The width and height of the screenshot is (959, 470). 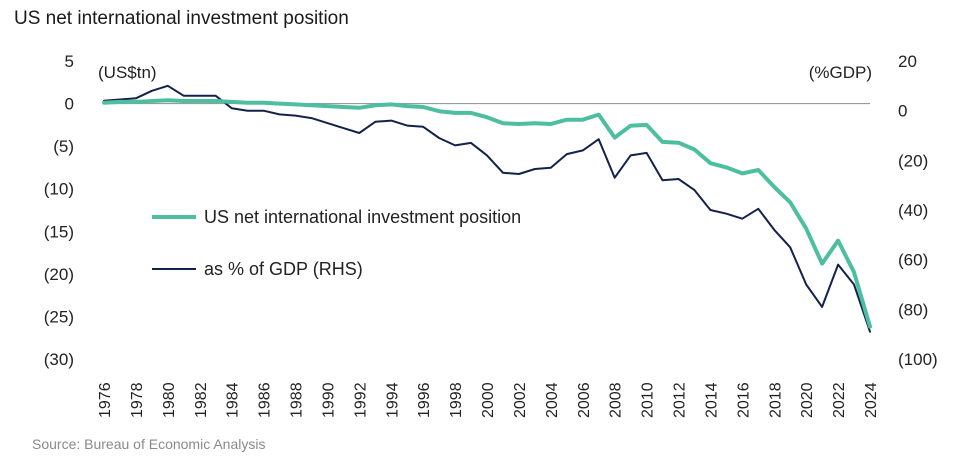 What do you see at coordinates (362, 217) in the screenshot?
I see `legend-label-niip: US net international investment position` at bounding box center [362, 217].